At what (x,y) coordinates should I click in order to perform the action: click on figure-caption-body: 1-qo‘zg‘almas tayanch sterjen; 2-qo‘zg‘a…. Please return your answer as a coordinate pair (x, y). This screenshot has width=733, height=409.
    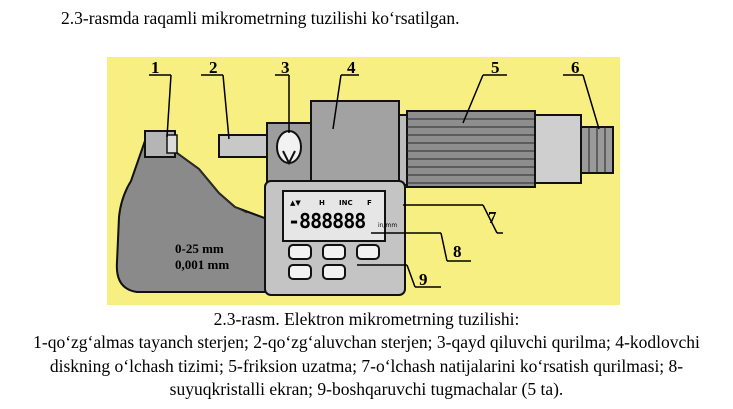
    Looking at the image, I should click on (366, 365).